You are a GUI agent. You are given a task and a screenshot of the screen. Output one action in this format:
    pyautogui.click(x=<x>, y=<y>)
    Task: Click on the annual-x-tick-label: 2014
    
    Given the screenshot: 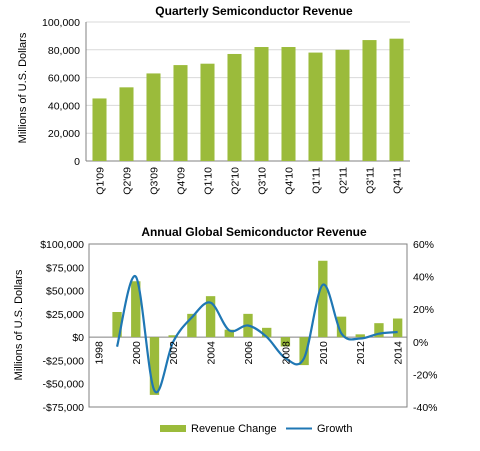 What is the action you would take?
    pyautogui.click(x=399, y=353)
    